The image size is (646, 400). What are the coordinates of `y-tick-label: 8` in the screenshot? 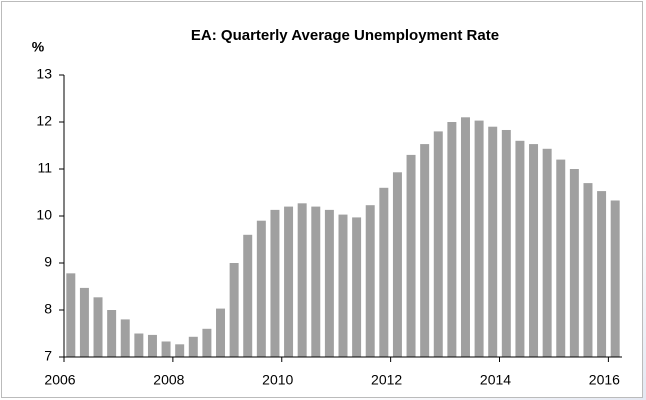 It's located at (48, 309).